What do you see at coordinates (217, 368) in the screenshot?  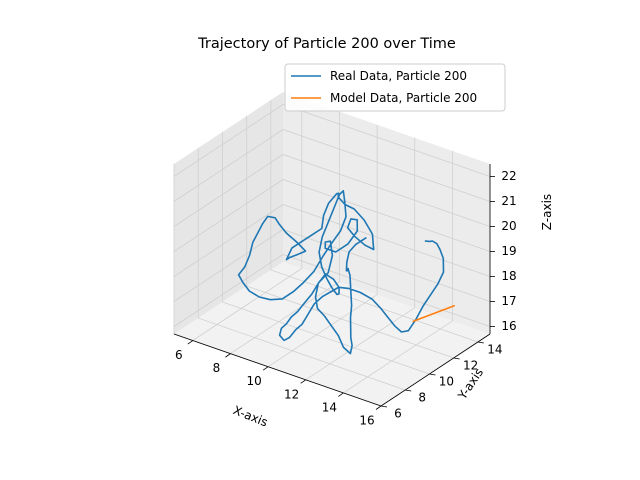 I see `x-tick-label: 8` at bounding box center [217, 368].